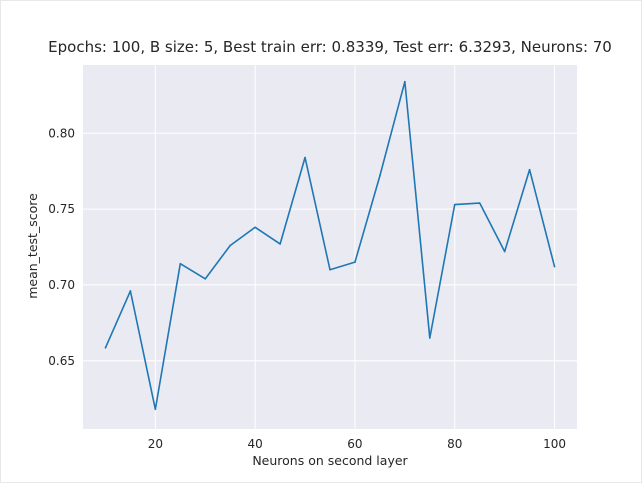 This screenshot has width=642, height=483. What do you see at coordinates (554, 444) in the screenshot?
I see `x-tick-label: 100` at bounding box center [554, 444].